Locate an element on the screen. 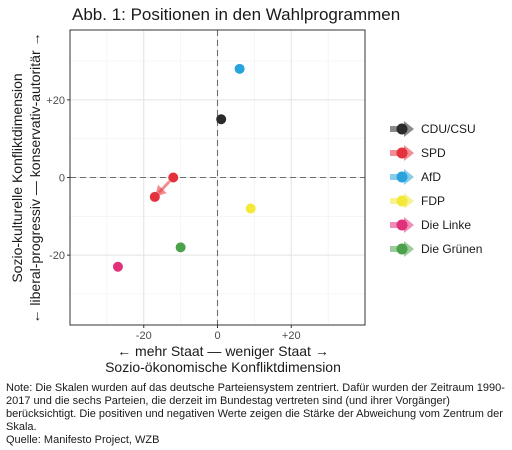 The image size is (512, 450). legend-label-fdp: FDP is located at coordinates (433, 201).